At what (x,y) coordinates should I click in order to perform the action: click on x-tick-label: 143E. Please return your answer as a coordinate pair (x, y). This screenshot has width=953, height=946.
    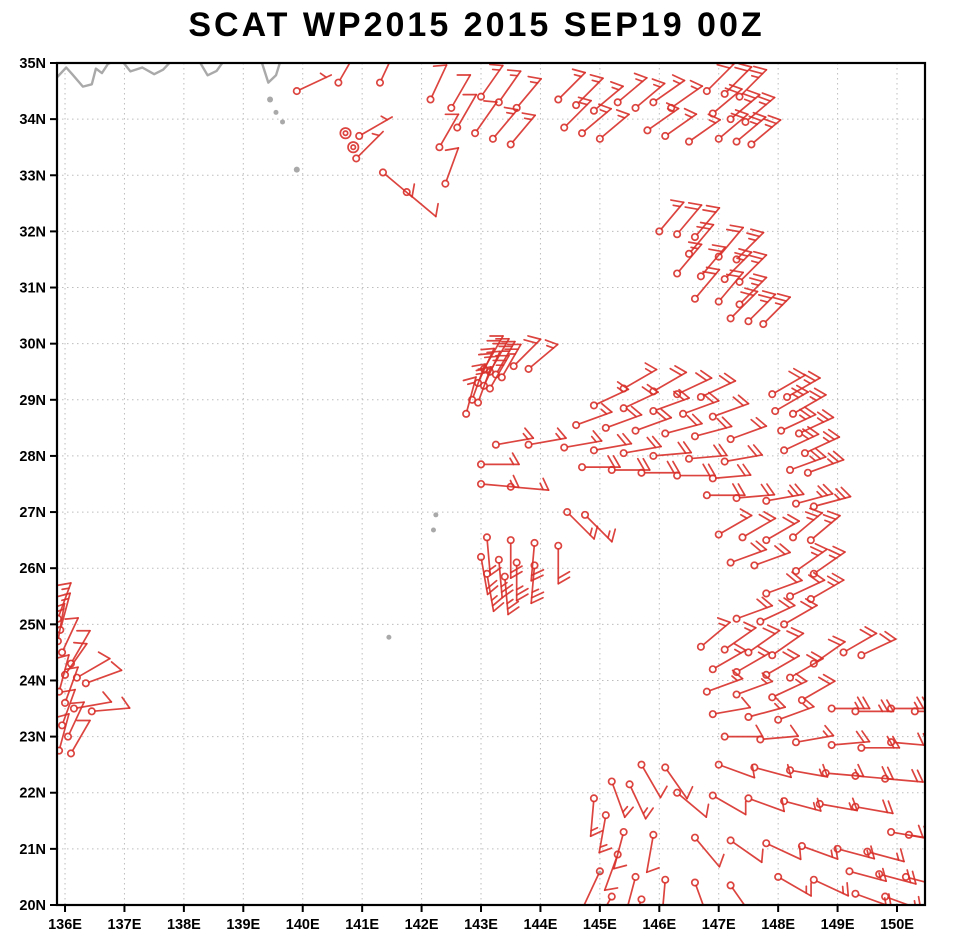
    Looking at the image, I should click on (481, 925).